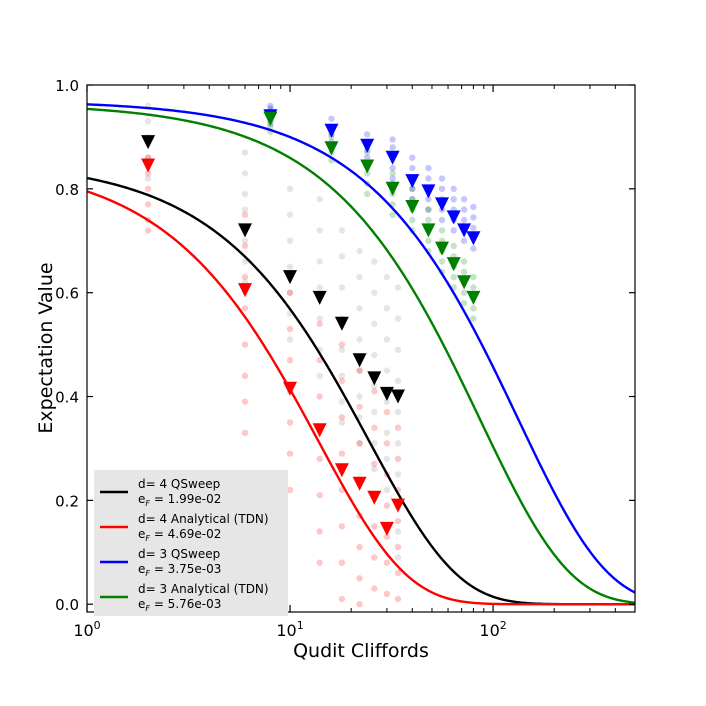  What do you see at coordinates (67, 86) in the screenshot?
I see `y-tick-label: 1.0` at bounding box center [67, 86].